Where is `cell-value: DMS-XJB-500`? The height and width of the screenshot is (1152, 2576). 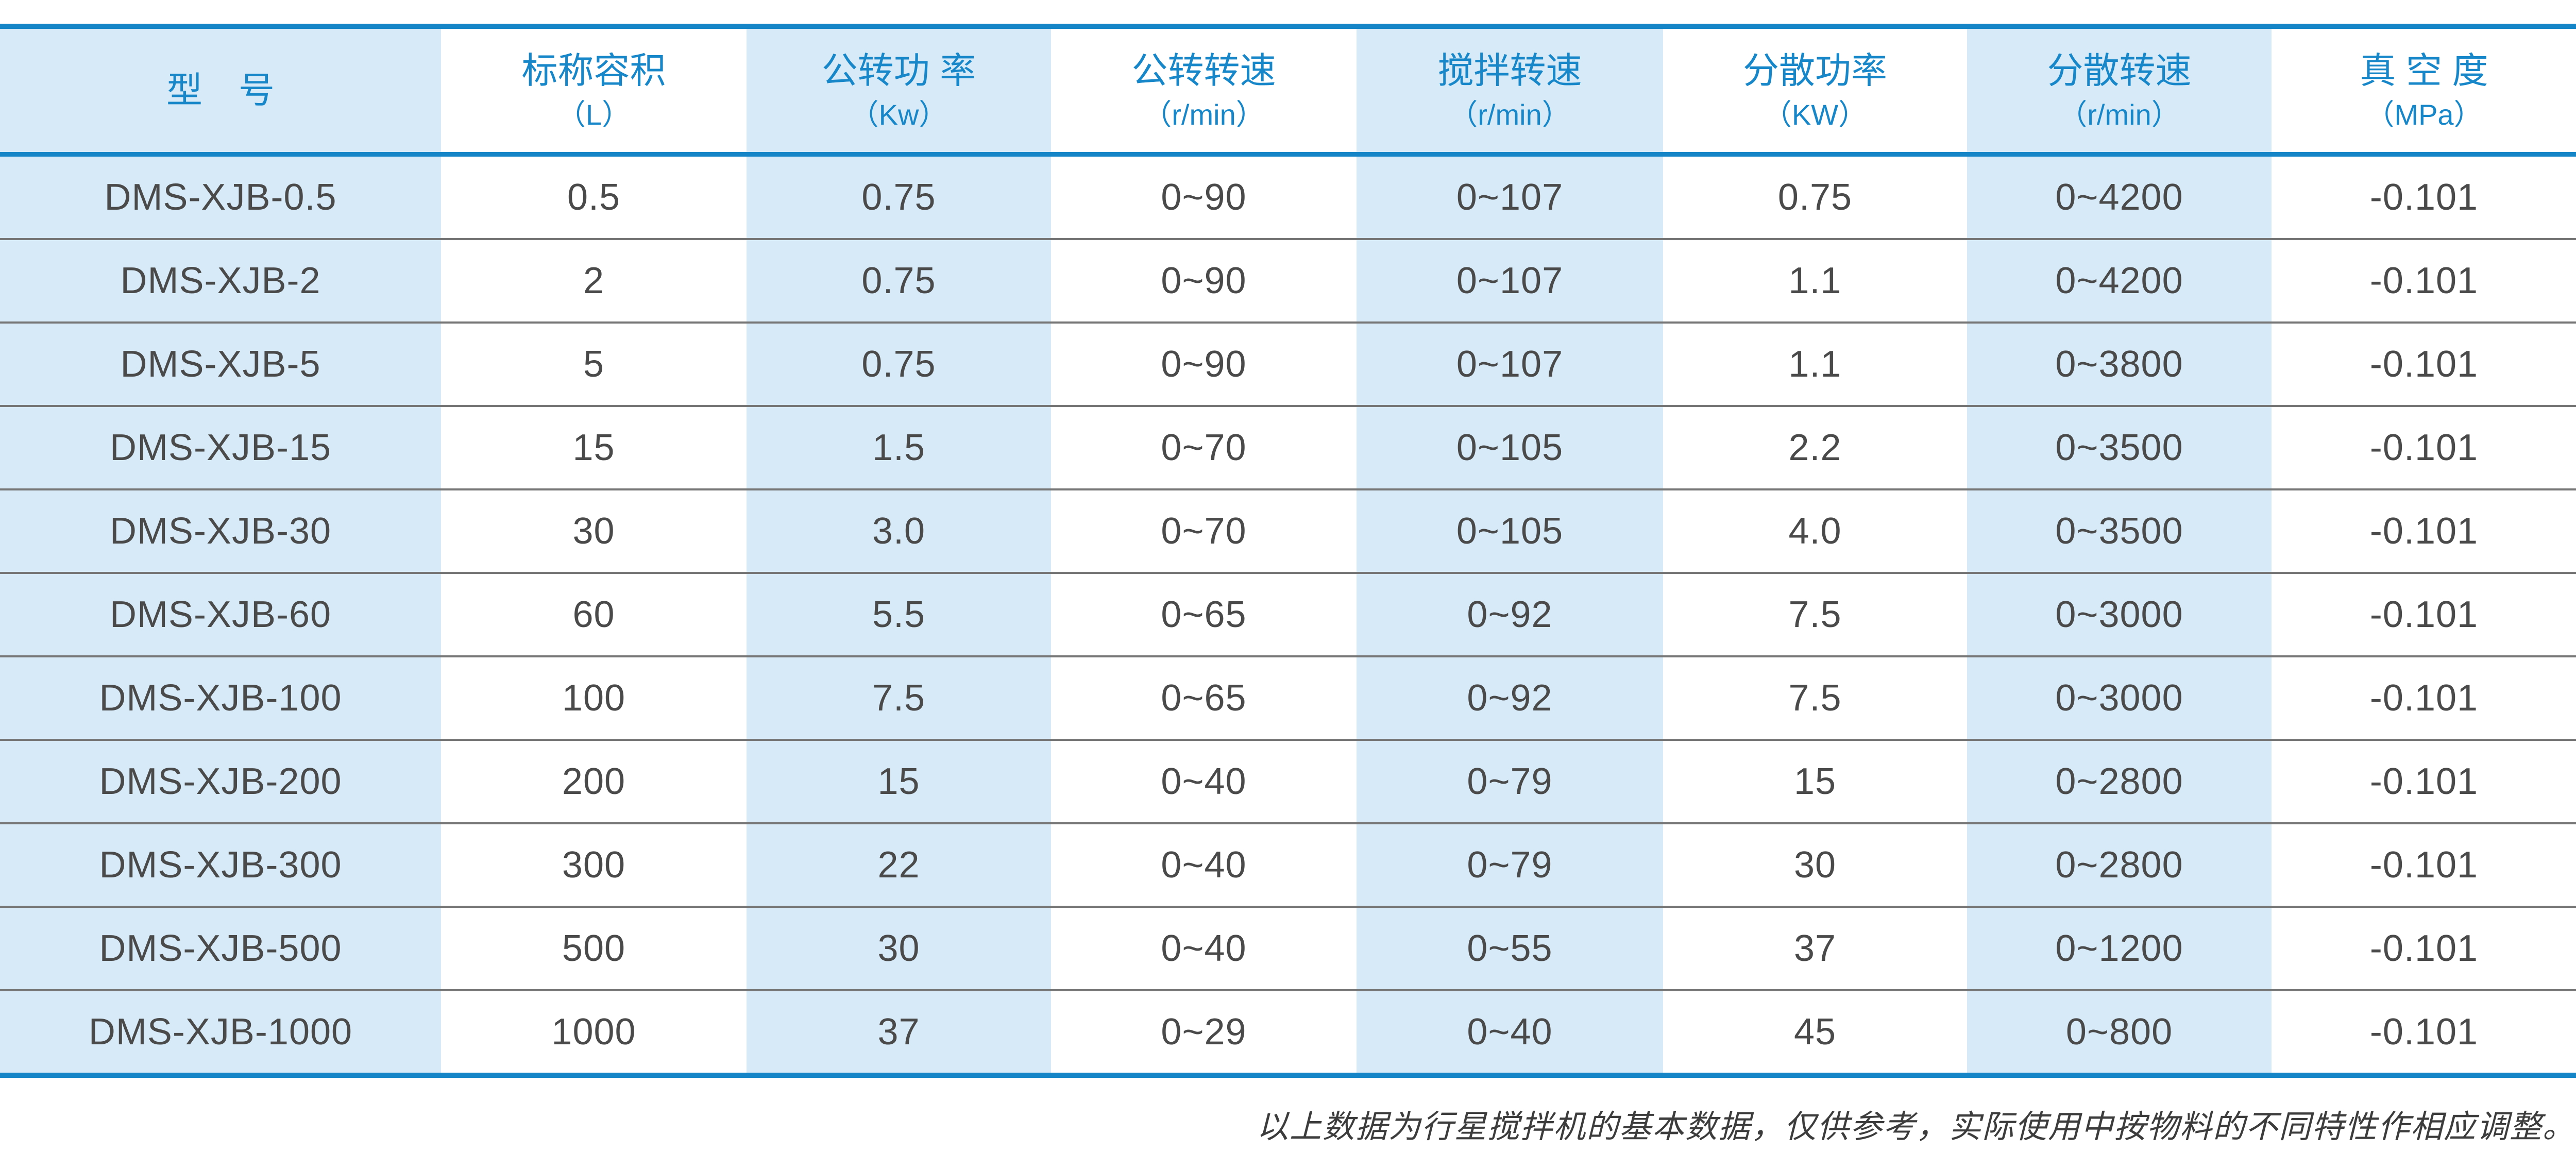
cell-value: DMS-XJB-500 is located at coordinates (220, 949).